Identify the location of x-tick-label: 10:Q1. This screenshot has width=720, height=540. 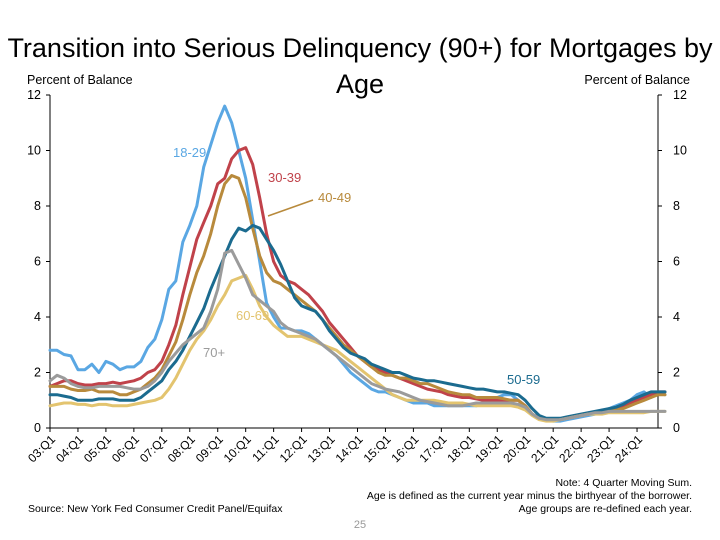
(237, 448).